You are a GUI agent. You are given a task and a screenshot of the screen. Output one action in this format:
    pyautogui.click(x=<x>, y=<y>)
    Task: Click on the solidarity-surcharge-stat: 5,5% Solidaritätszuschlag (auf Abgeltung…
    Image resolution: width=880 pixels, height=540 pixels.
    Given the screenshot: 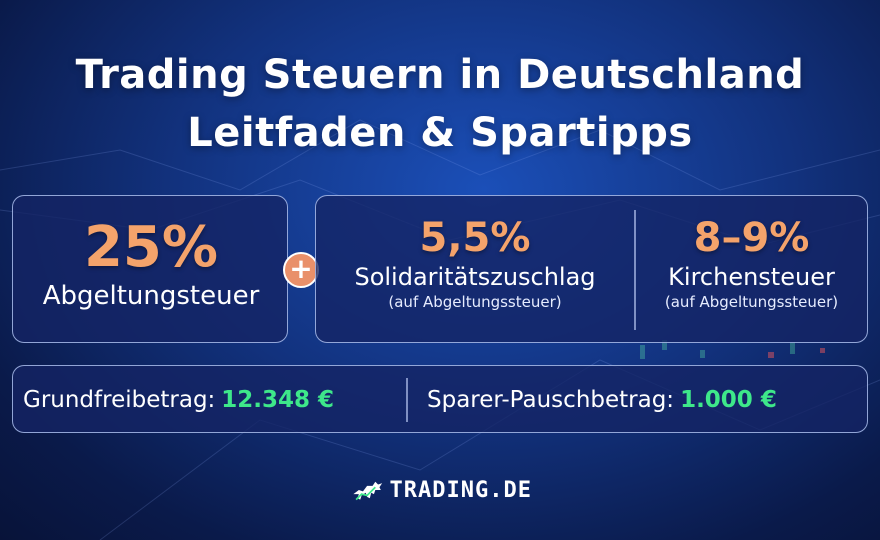 What is the action you would take?
    pyautogui.click(x=475, y=270)
    